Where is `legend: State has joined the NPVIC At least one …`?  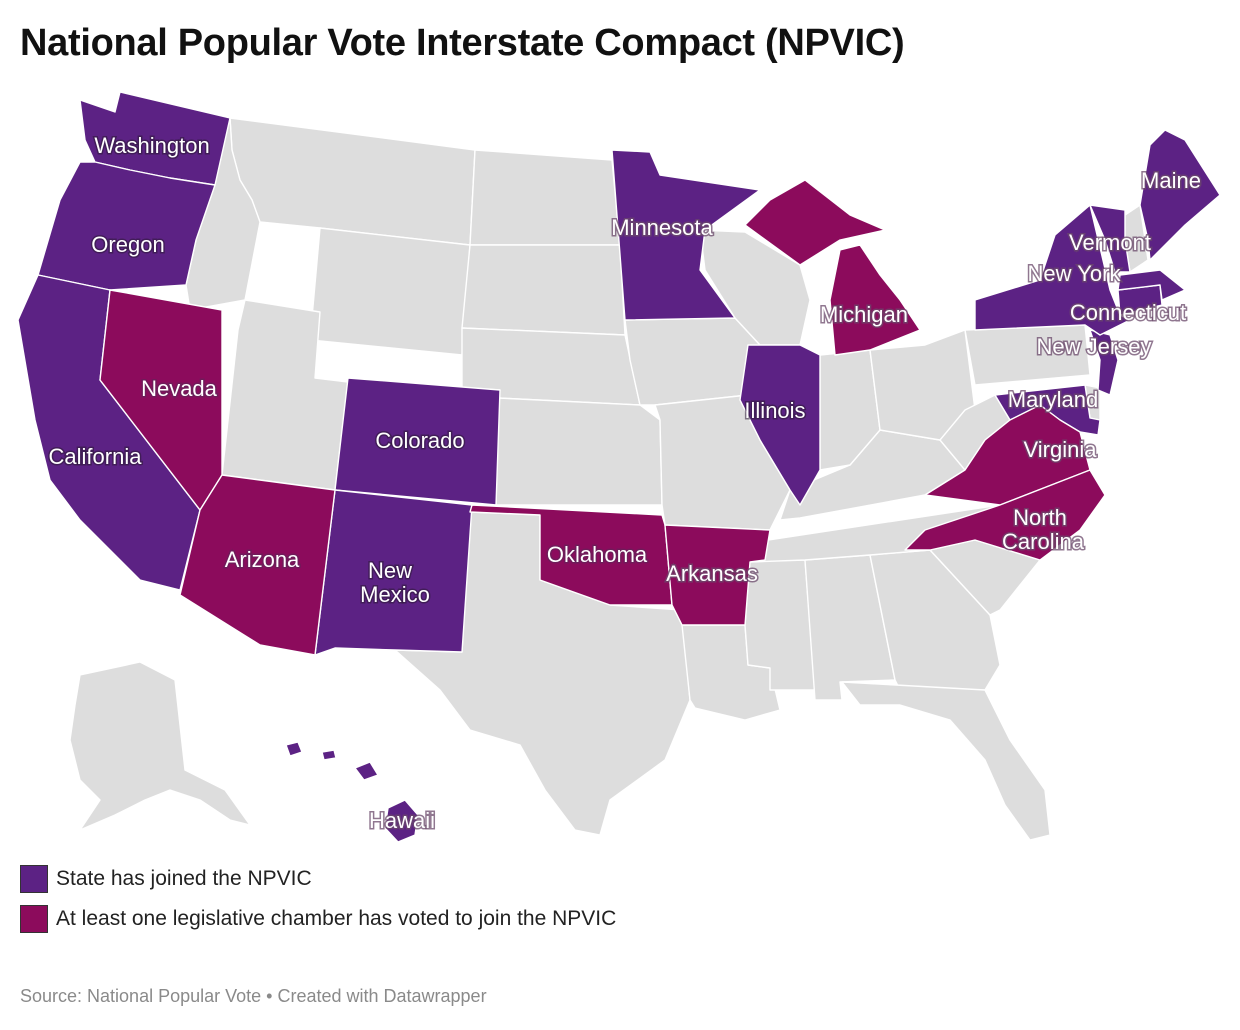 legend: State has joined the NPVIC At least one … is located at coordinates (318, 904).